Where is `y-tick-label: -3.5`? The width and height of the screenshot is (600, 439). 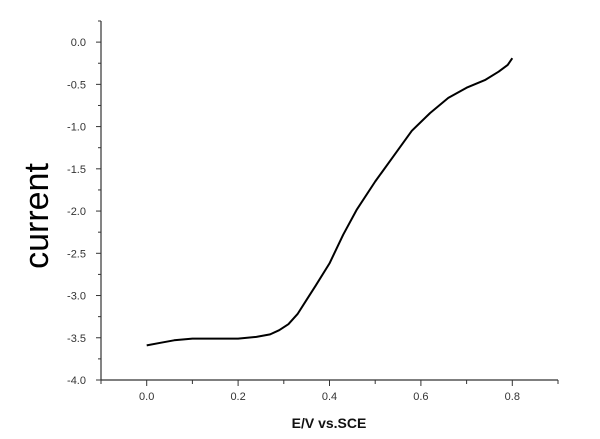
y-tick-label: -3.5 is located at coordinates (76, 339).